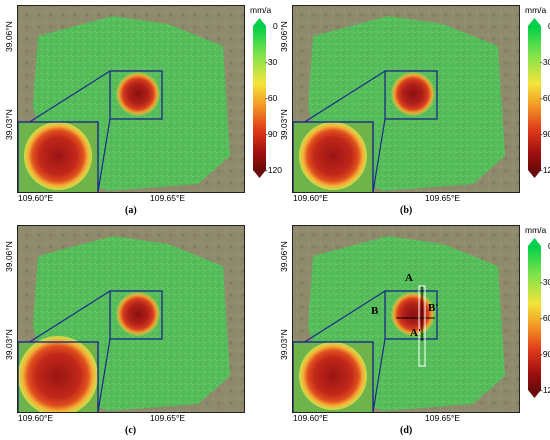 The image size is (550, 440). I want to click on panel-caption: (d), so click(406, 430).